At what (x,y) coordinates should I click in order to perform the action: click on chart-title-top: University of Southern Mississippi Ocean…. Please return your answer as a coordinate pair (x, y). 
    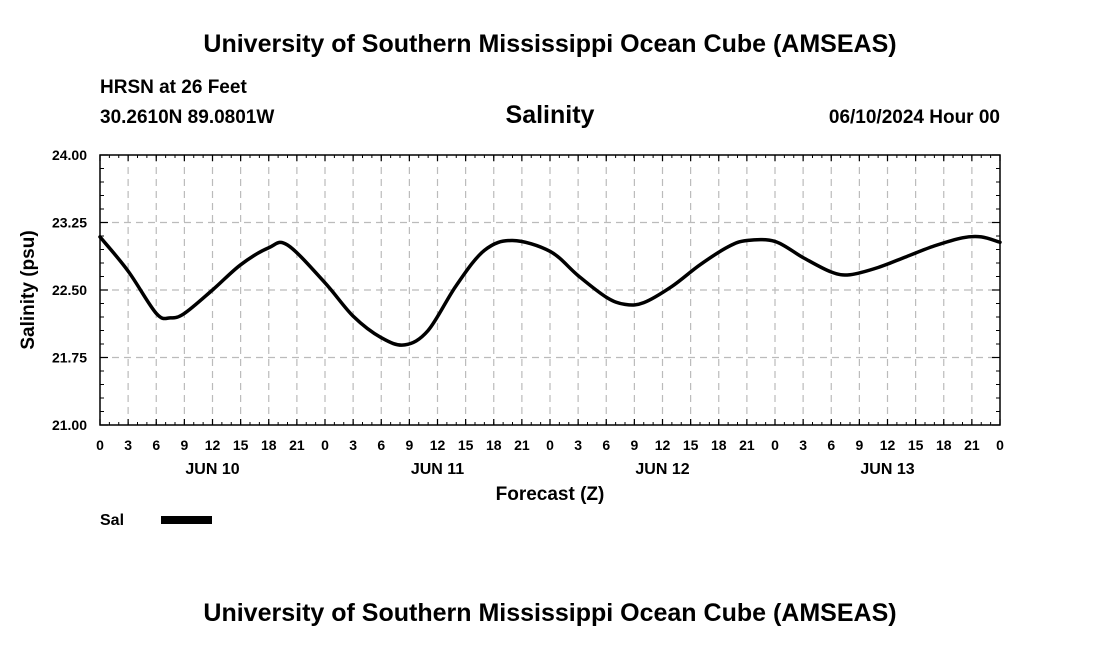
    Looking at the image, I should click on (550, 44).